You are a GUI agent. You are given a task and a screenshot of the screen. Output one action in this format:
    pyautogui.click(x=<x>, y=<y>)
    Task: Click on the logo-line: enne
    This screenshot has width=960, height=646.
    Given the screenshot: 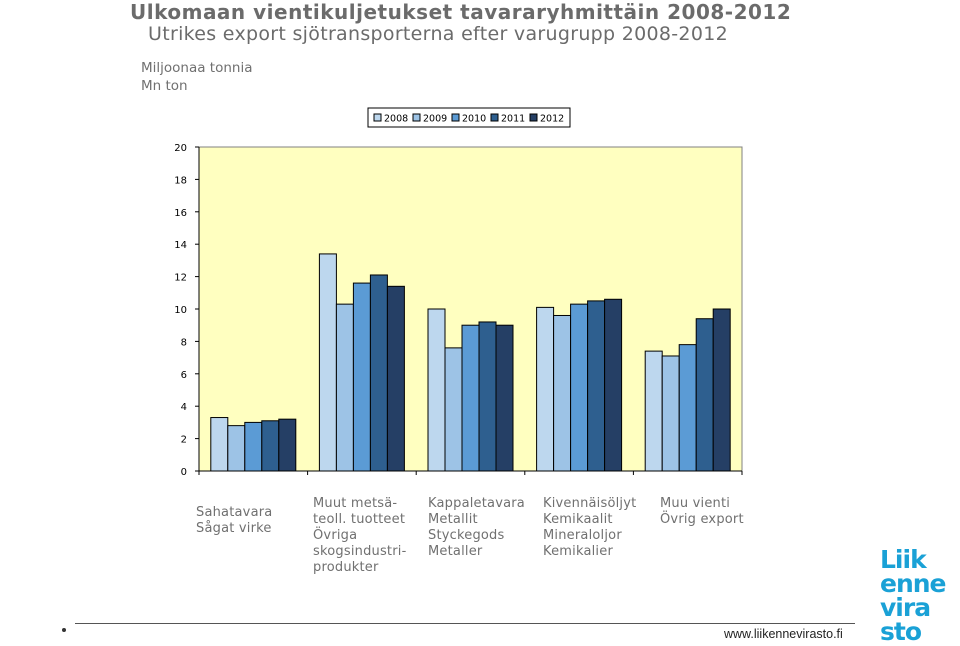 What is the action you would take?
    pyautogui.click(x=913, y=583)
    